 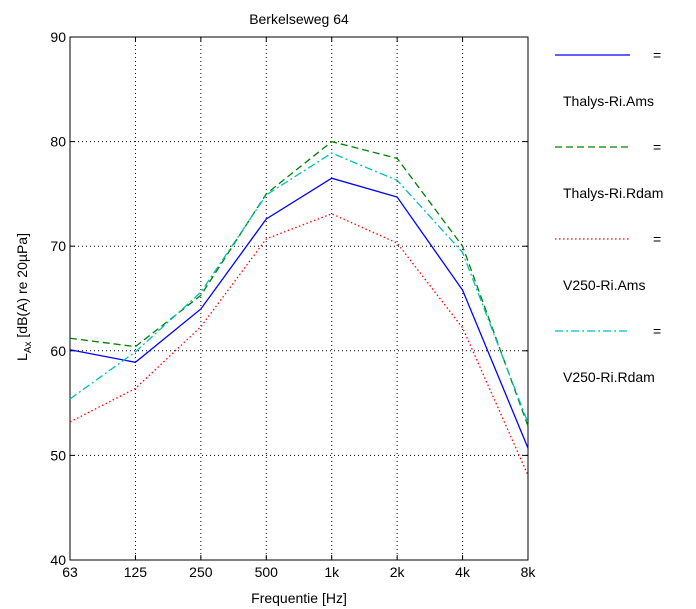 I want to click on y-tick-label: 60, so click(x=58, y=351).